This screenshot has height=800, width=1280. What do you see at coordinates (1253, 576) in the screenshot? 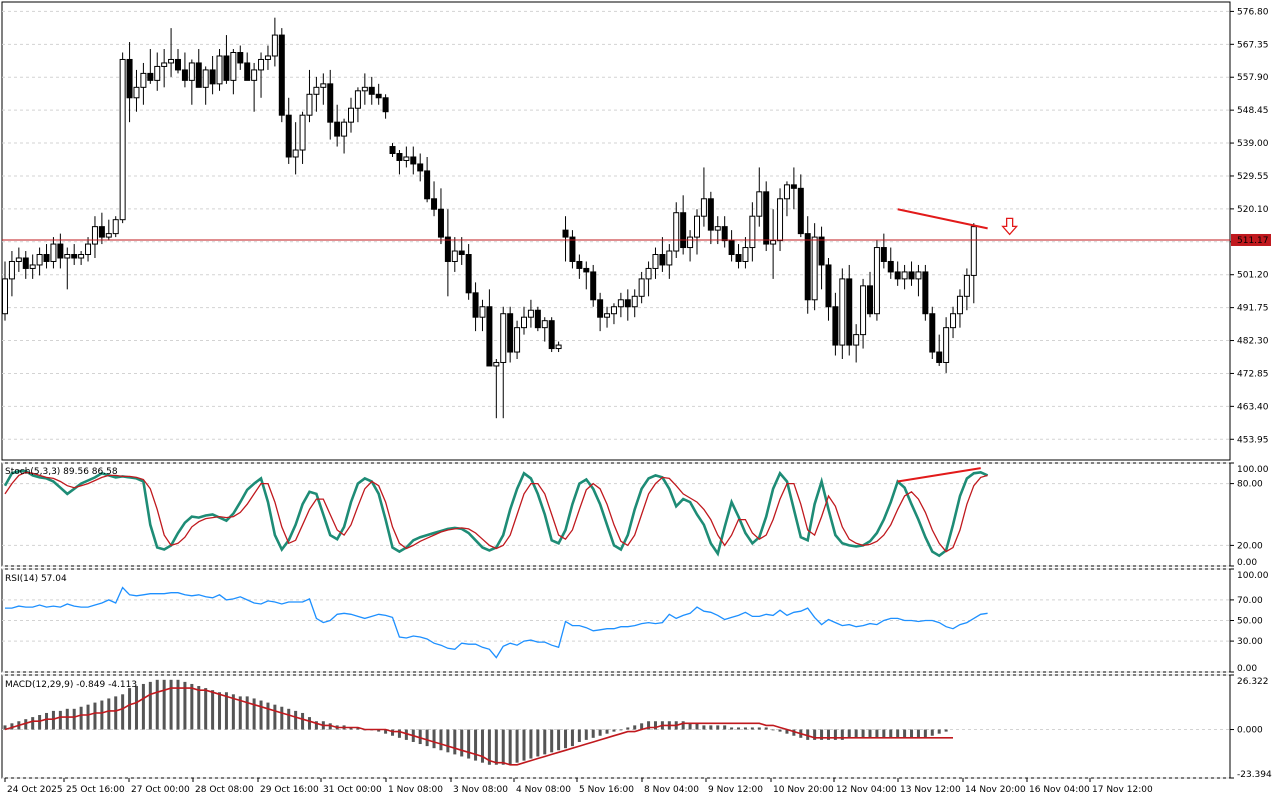
I see `rsi-tick-label: 100.00` at bounding box center [1253, 576].